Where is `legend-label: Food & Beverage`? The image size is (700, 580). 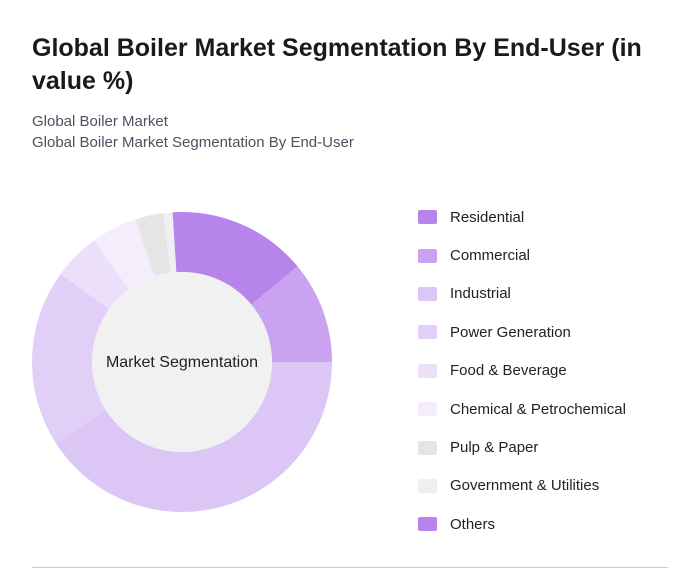 legend-label: Food & Beverage is located at coordinates (508, 371).